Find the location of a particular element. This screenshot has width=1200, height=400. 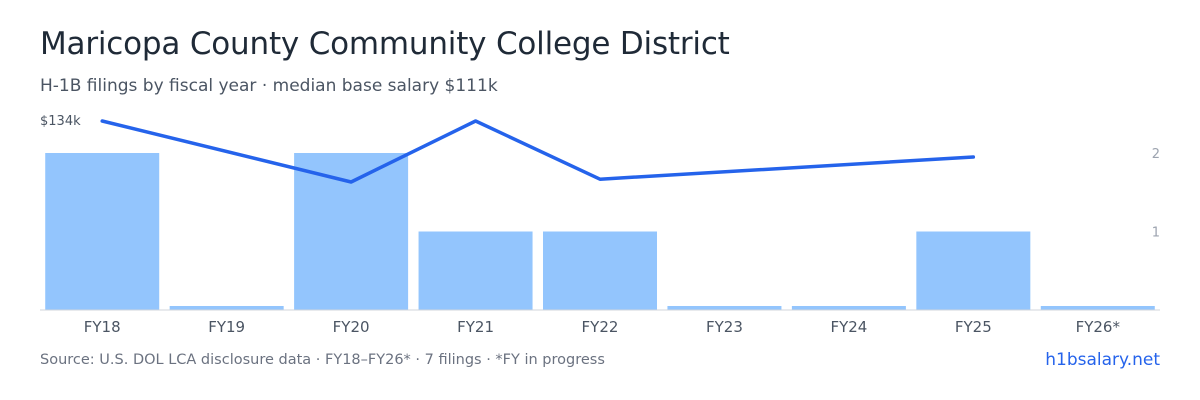

x-tick-label: FY19 is located at coordinates (226, 327).